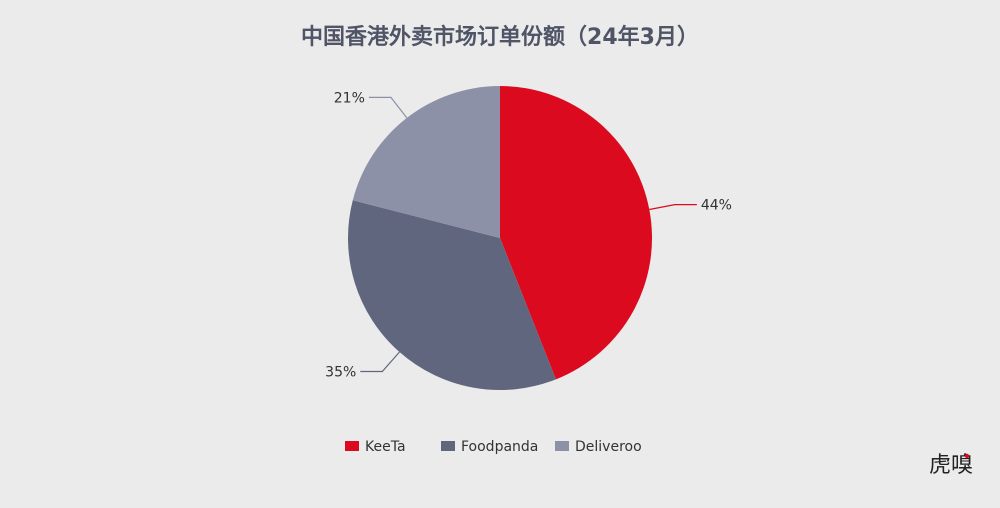  I want to click on watermark-dot, so click(967, 456).